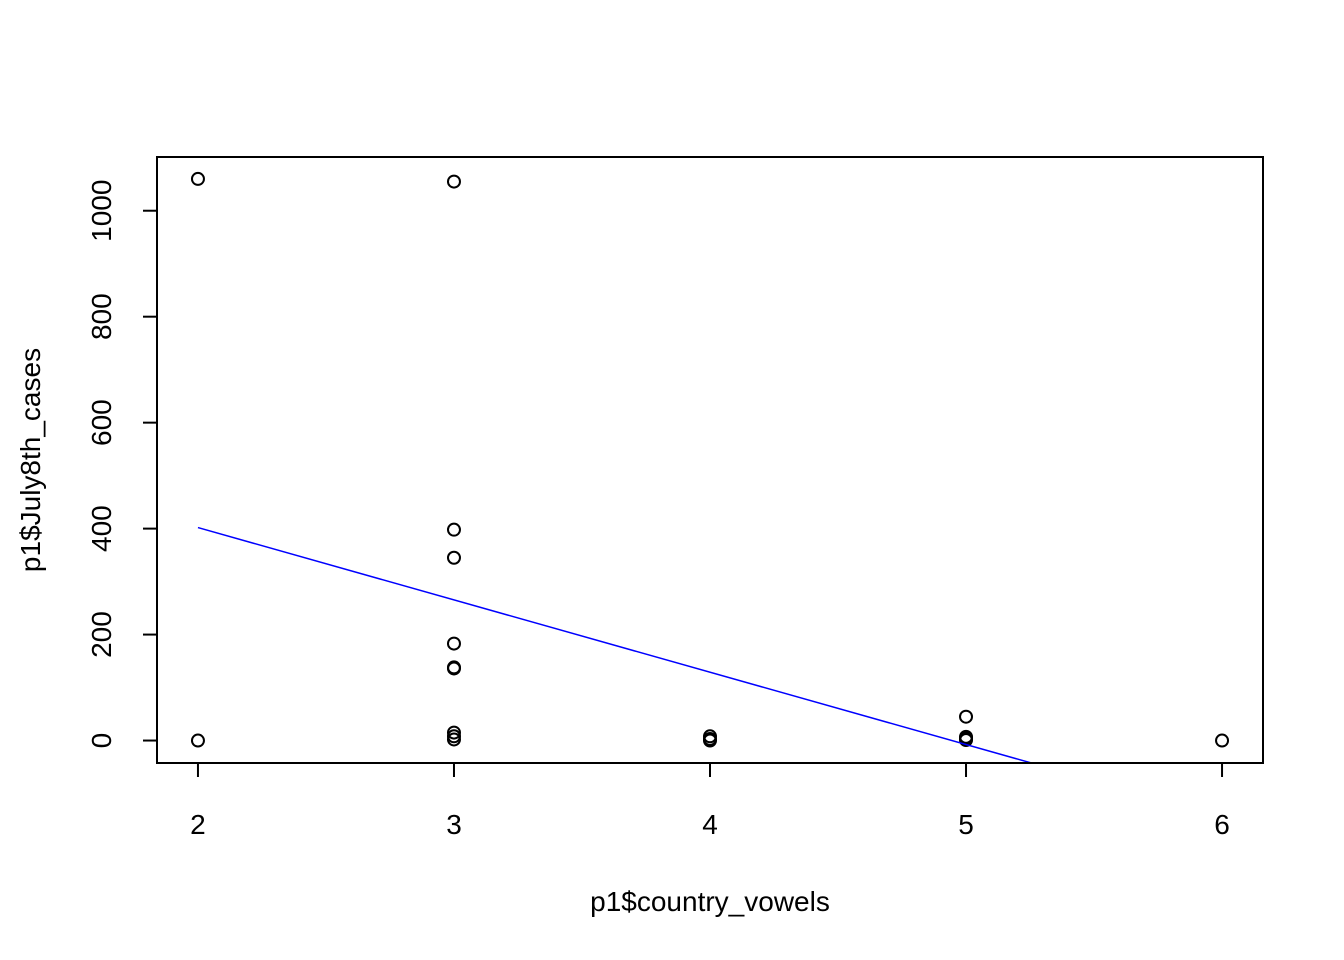 This screenshot has width=1344, height=960. What do you see at coordinates (101, 211) in the screenshot?
I see `y-tick-label: 1000` at bounding box center [101, 211].